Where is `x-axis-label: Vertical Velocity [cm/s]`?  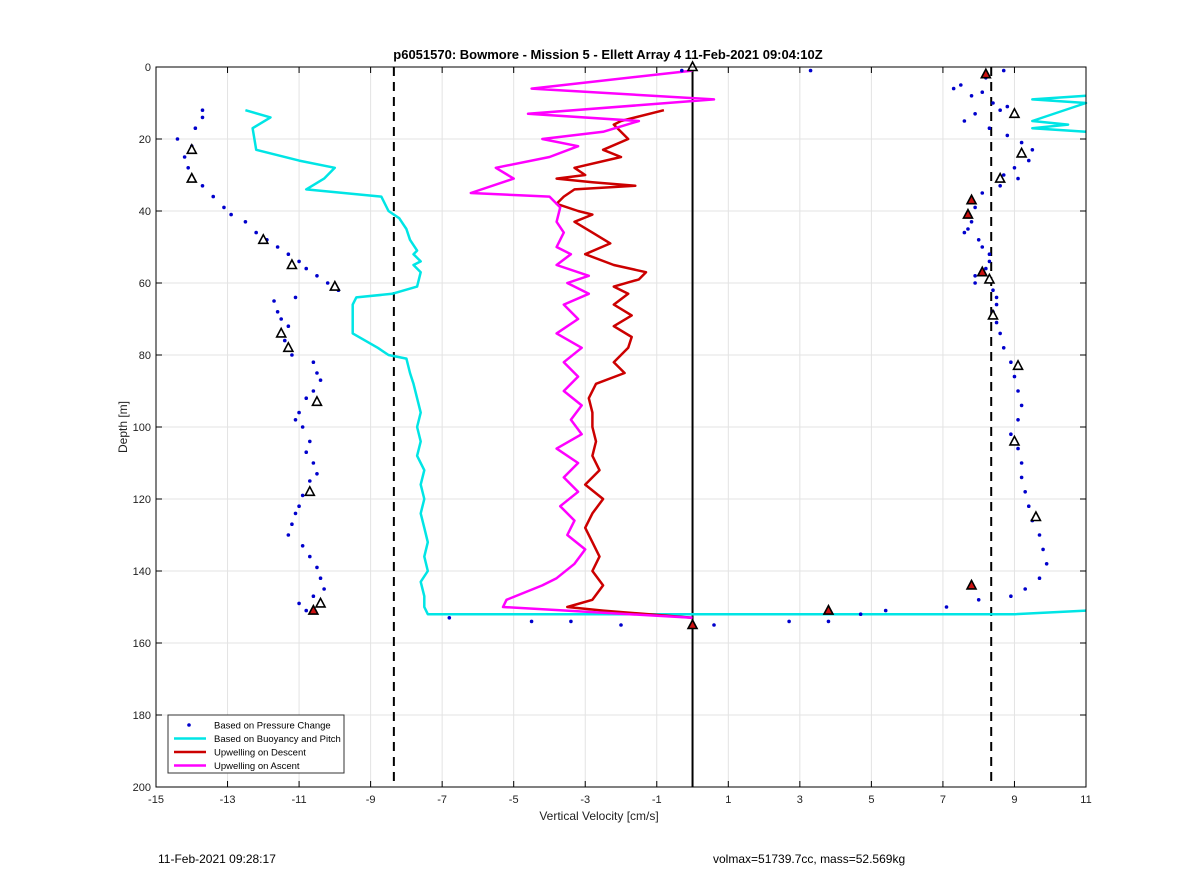 x-axis-label: Vertical Velocity [cm/s] is located at coordinates (598, 816).